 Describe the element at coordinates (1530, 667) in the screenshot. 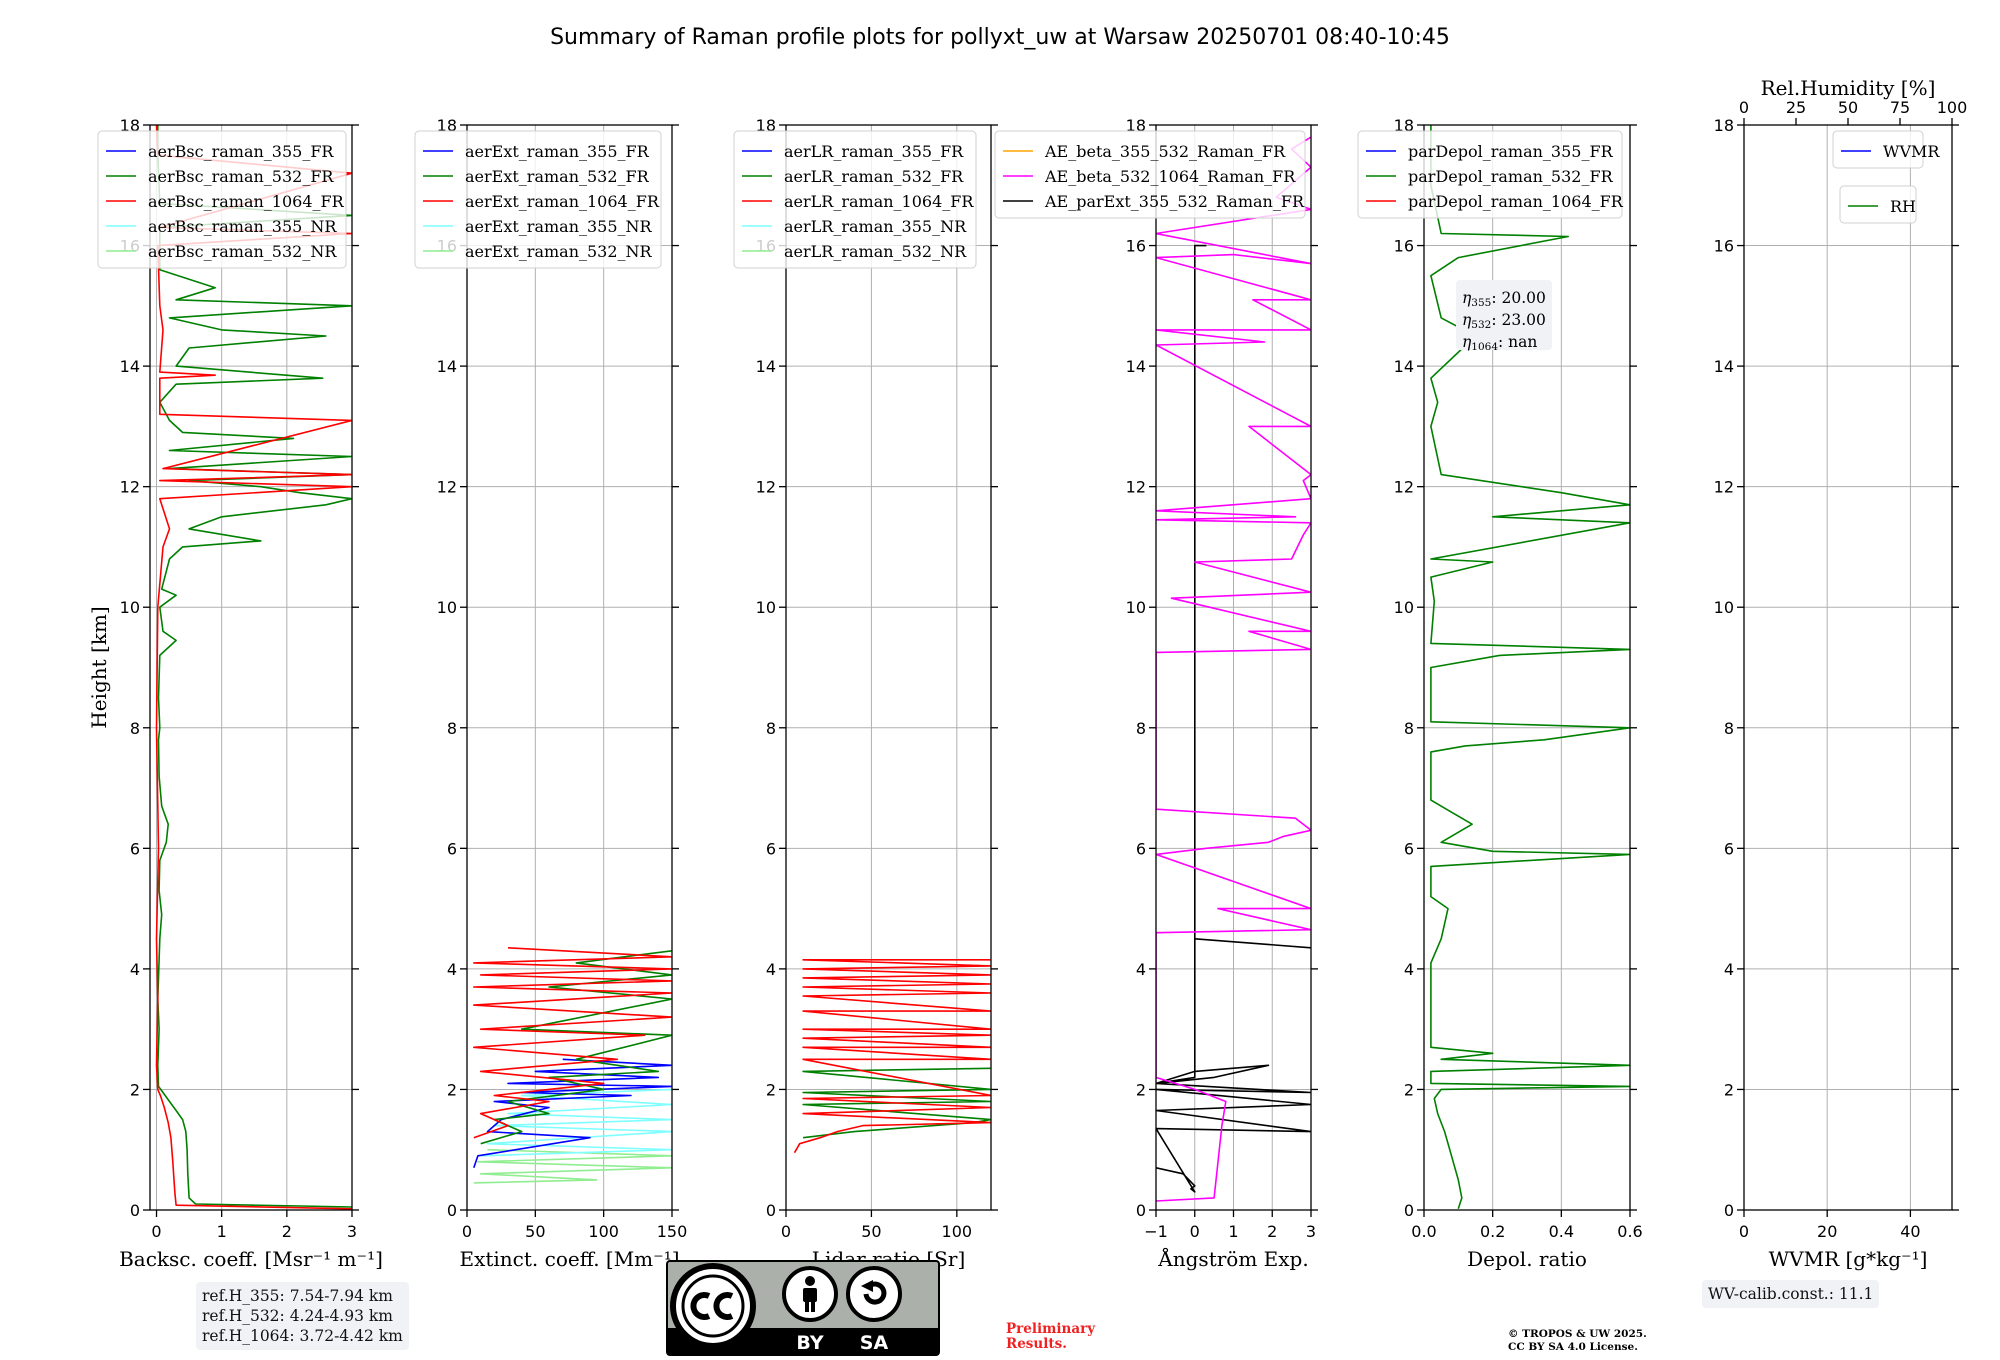

I see `series-line-parDepol_raman_532_FR` at that location.